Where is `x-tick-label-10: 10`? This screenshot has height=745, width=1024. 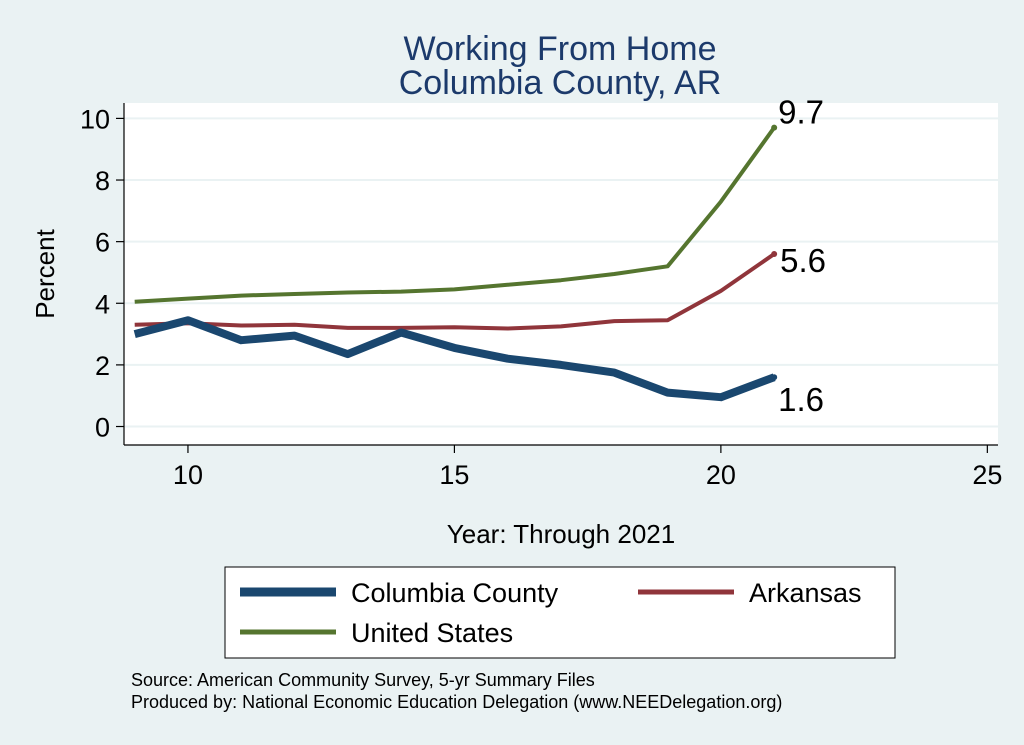 x-tick-label-10: 10 is located at coordinates (188, 475).